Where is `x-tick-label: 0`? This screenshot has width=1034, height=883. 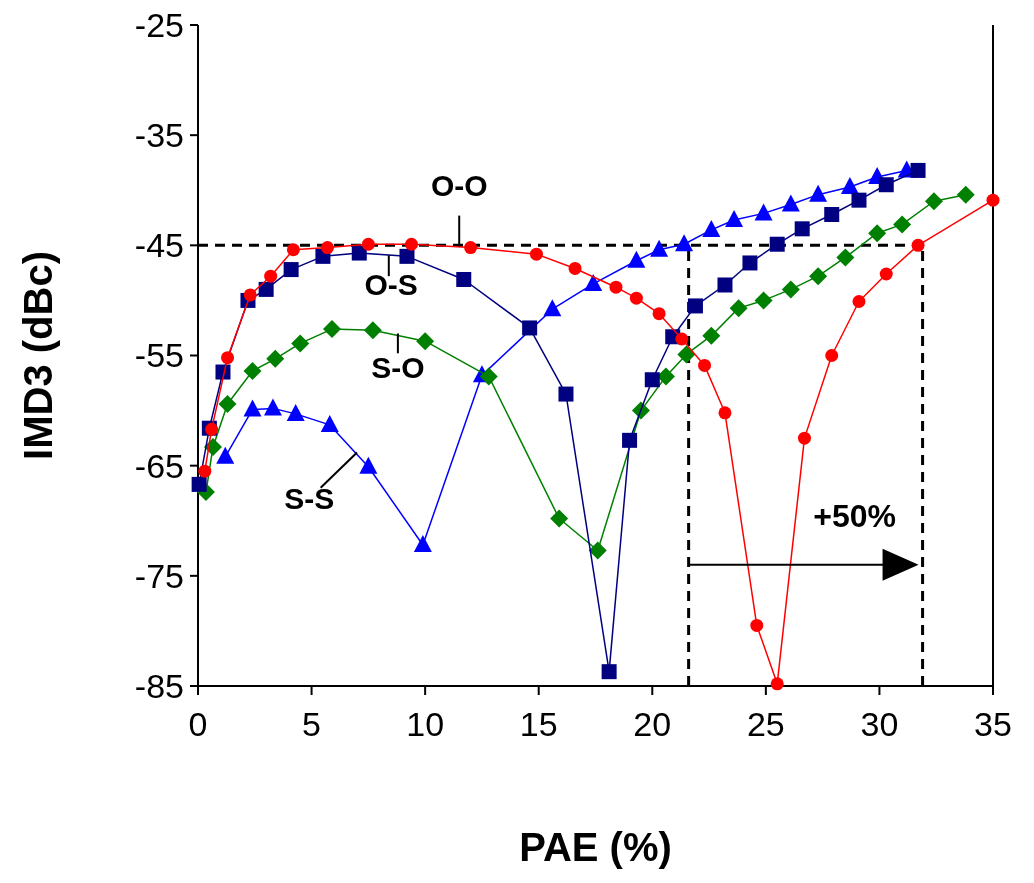 x-tick-label: 0 is located at coordinates (198, 724).